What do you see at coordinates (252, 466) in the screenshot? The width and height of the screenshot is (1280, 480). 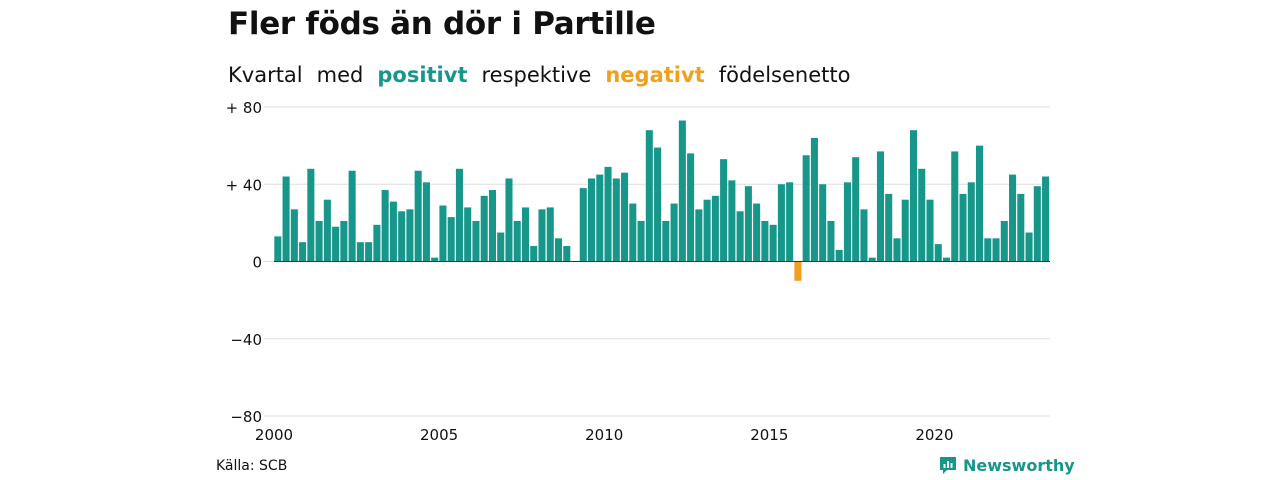 I see `source-note: Källa: SCB` at bounding box center [252, 466].